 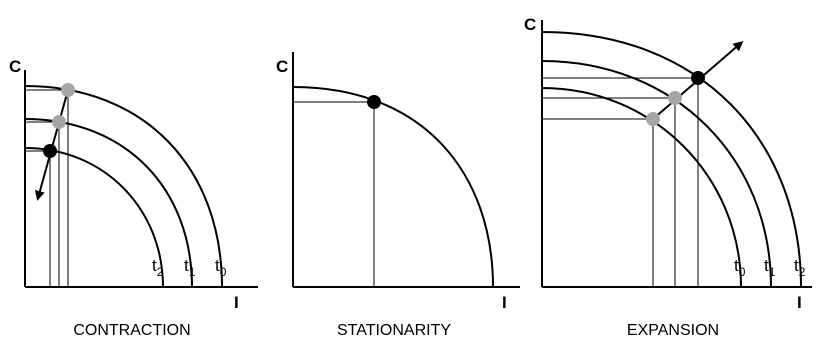 I want to click on stationarity-y-axis-label: C, so click(x=282, y=66).